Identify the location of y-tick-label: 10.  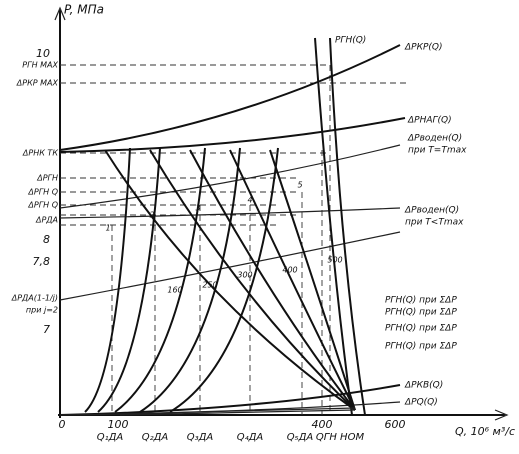
(43, 53).